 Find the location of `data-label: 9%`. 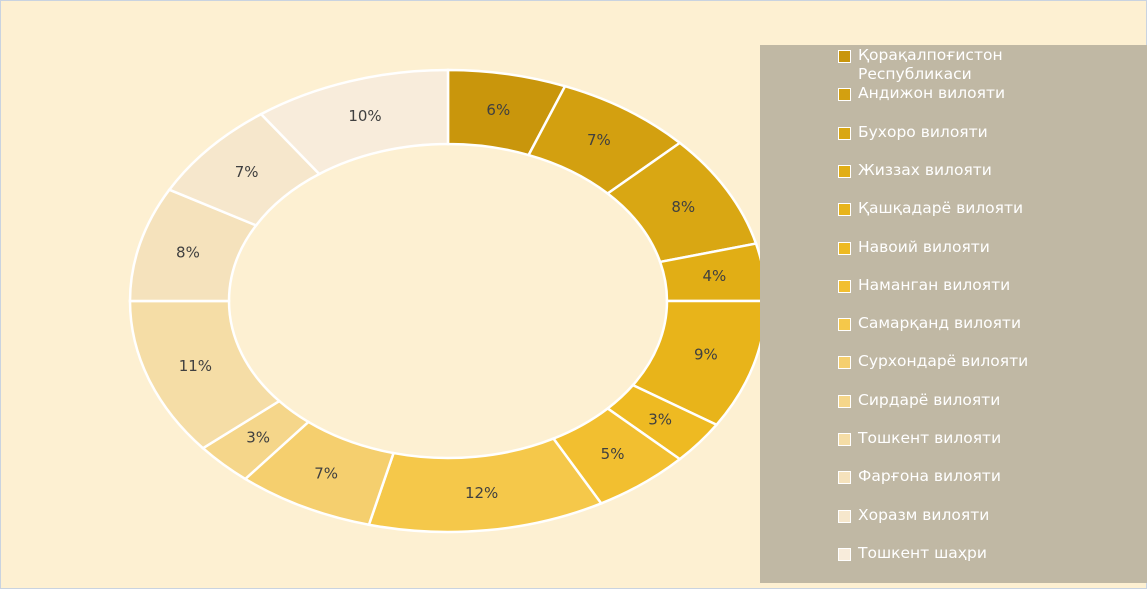

data-label: 9% is located at coordinates (706, 355).